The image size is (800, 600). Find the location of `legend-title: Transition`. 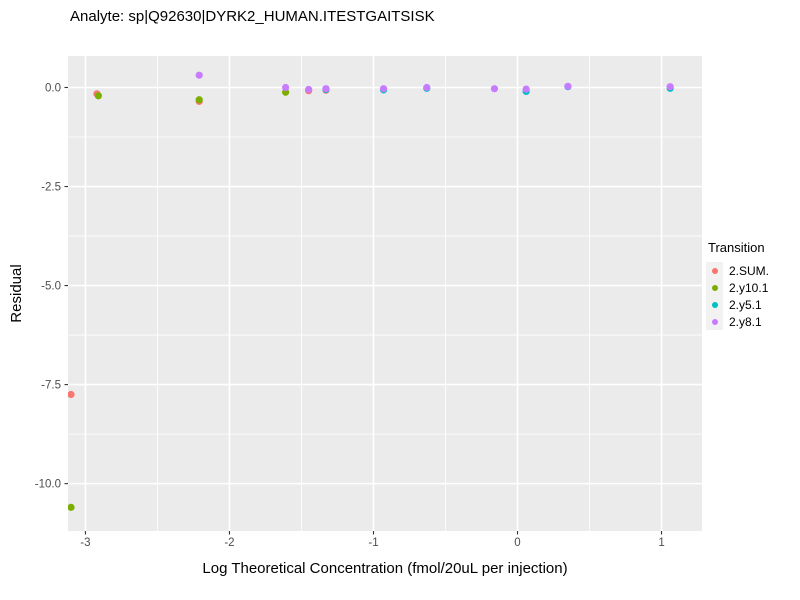

legend-title: Transition is located at coordinates (736, 247).